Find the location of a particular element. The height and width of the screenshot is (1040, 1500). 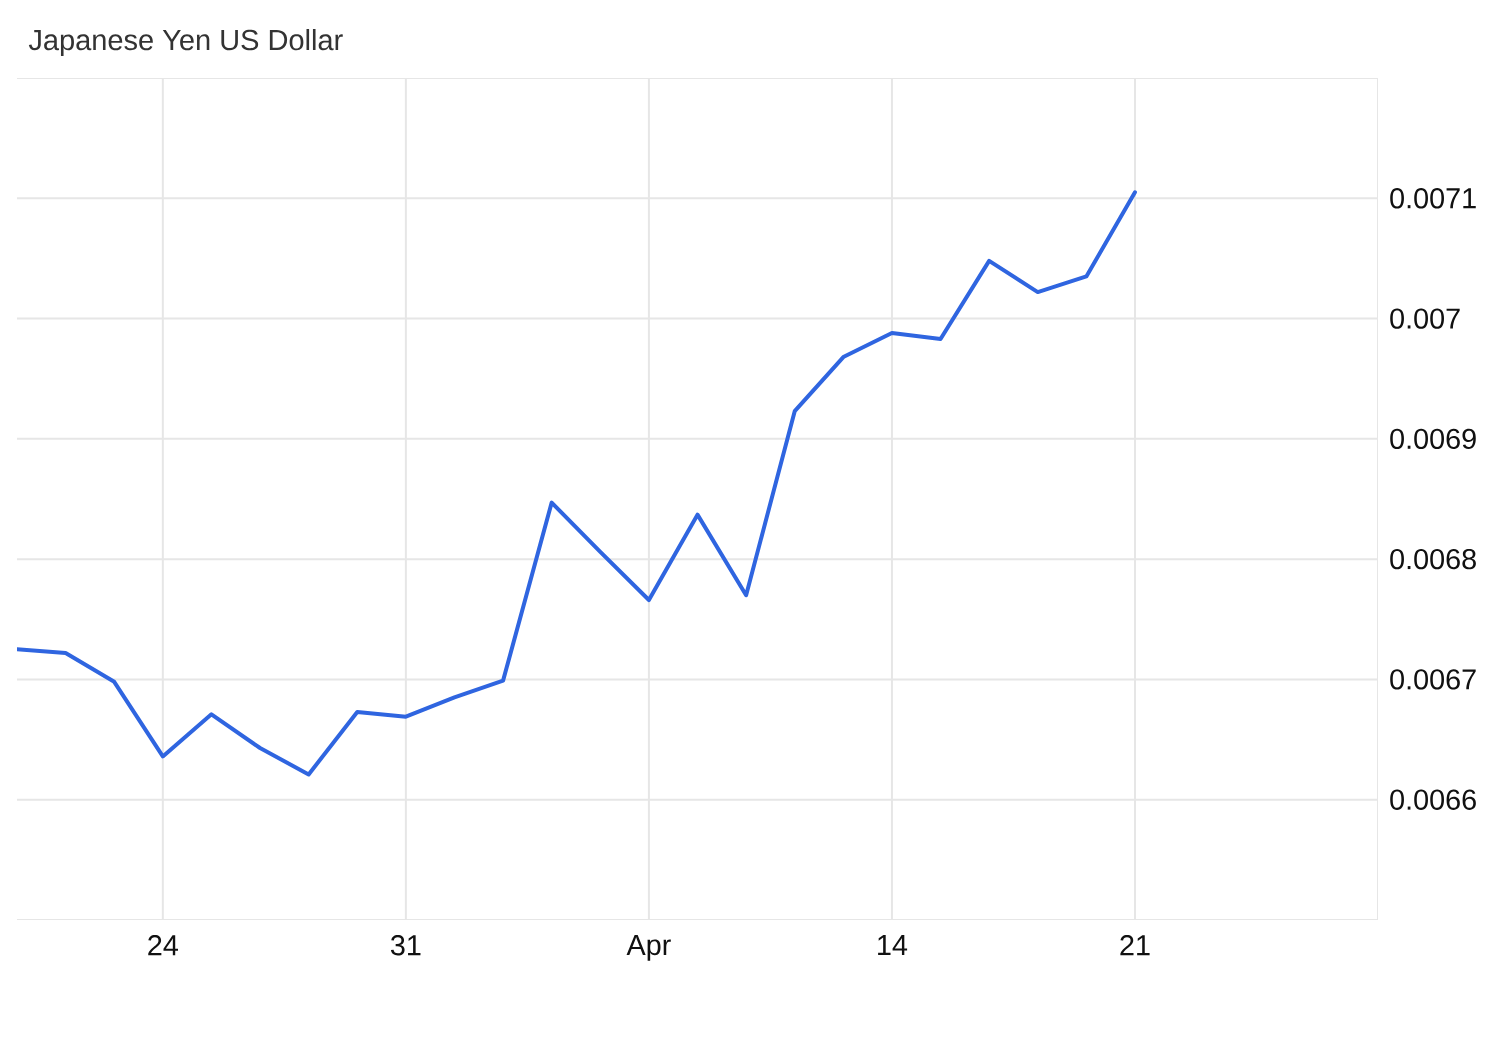

x-tick-label: 14 is located at coordinates (893, 945).